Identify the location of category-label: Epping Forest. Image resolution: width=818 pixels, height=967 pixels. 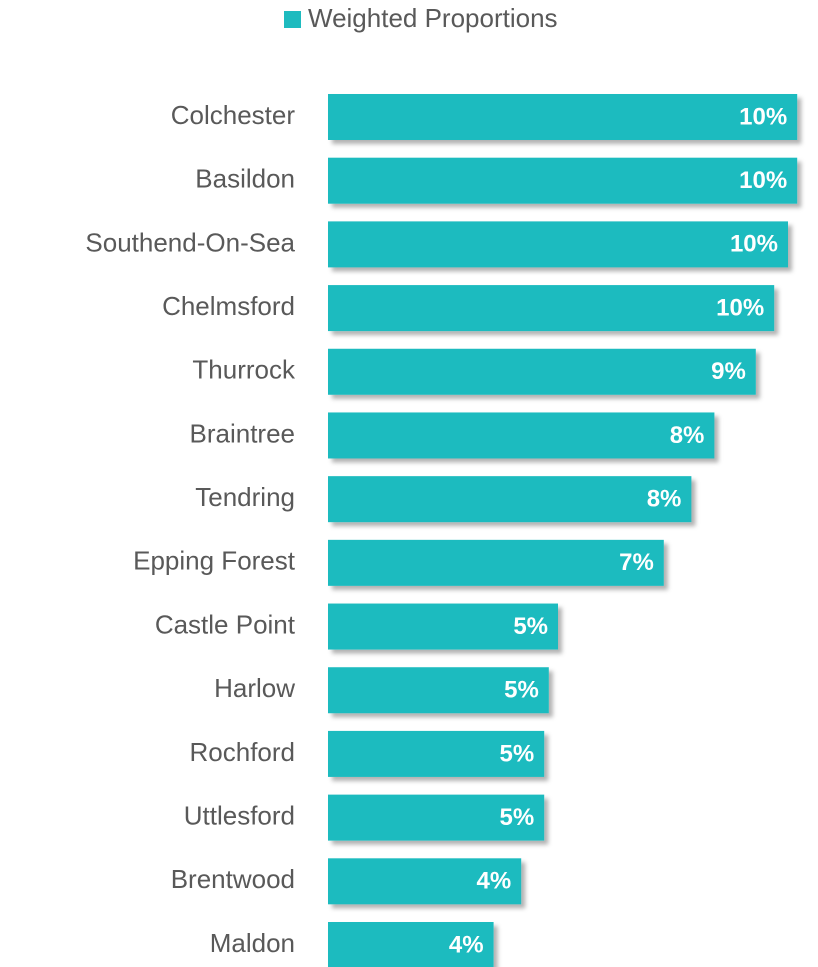
(214, 561).